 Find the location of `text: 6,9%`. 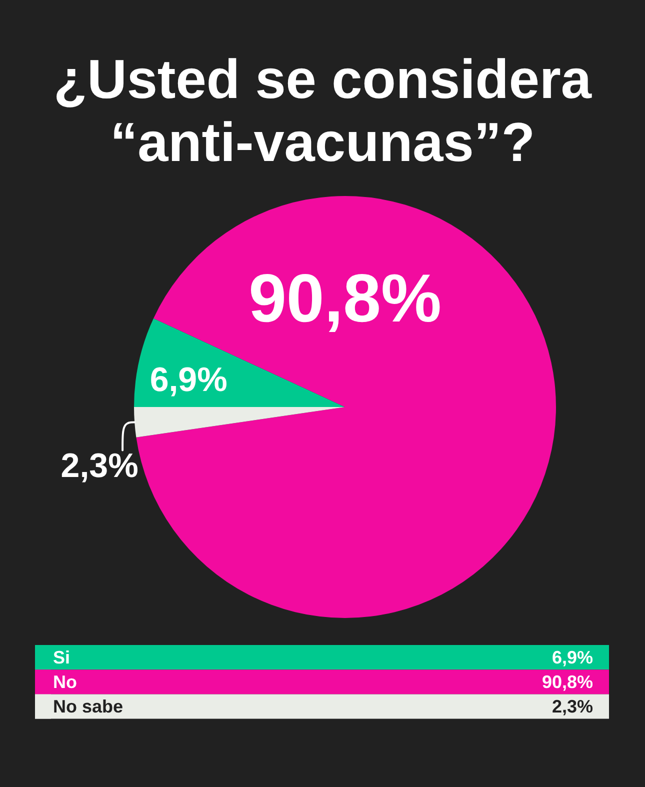

text: 6,9% is located at coordinates (572, 657).